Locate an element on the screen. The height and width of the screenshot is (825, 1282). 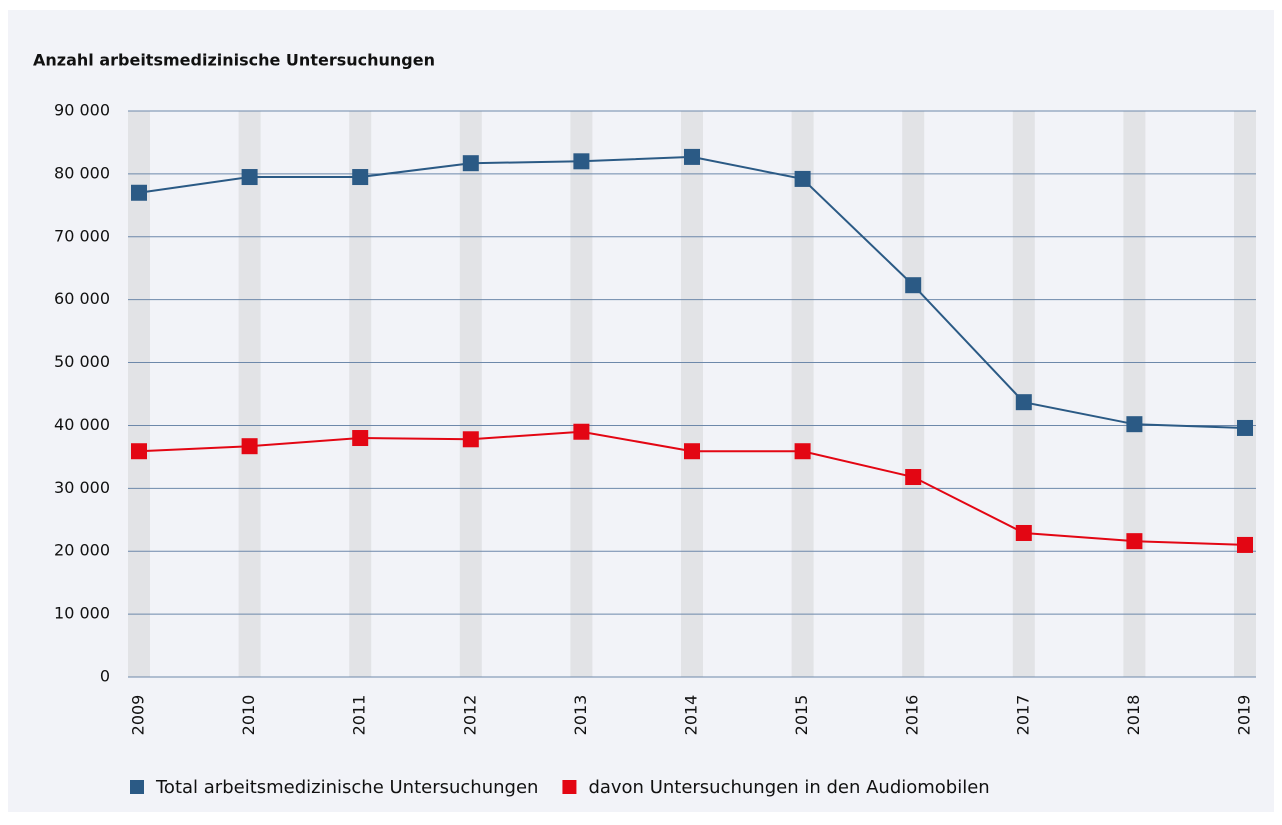
y-tick-label: 60 000 is located at coordinates (82, 298).